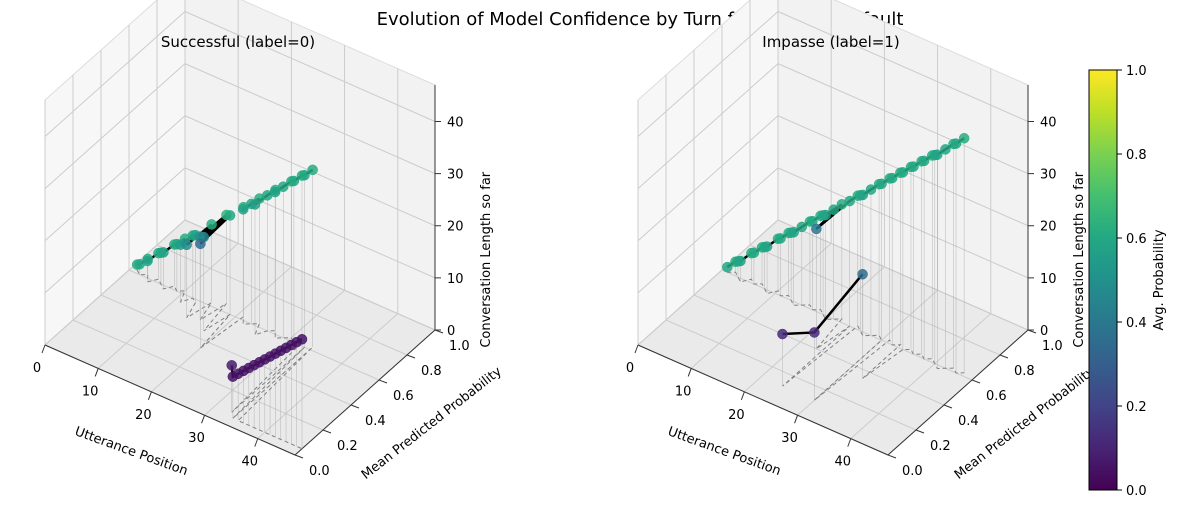 The image size is (1177, 525). Describe the element at coordinates (455, 122) in the screenshot. I see `z-tick-label: 40` at that location.